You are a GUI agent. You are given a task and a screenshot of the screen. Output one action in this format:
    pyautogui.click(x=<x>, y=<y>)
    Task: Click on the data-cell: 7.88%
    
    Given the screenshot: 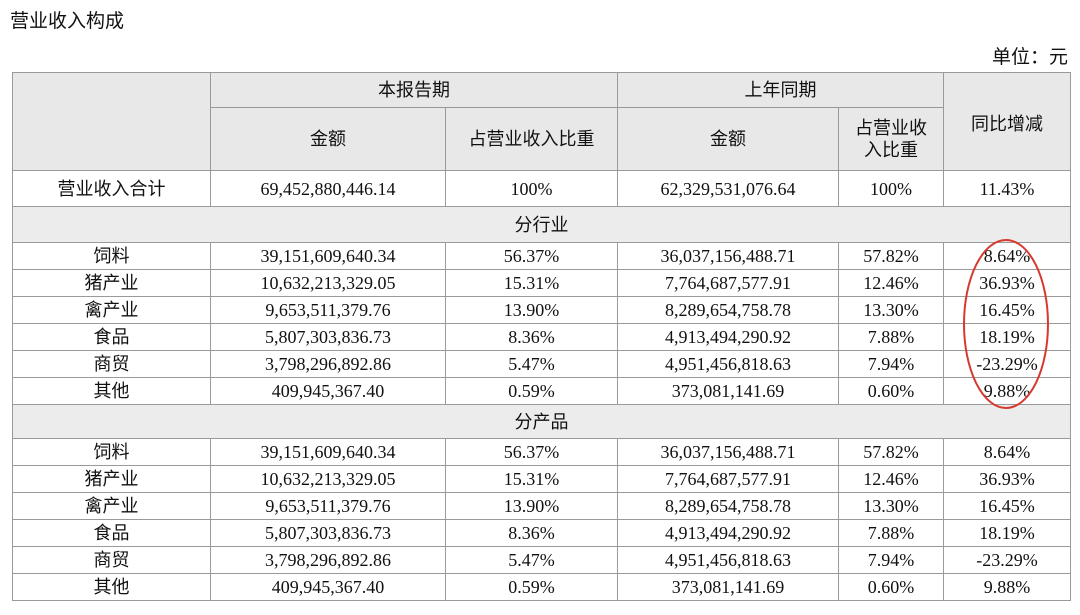 What is the action you would take?
    pyautogui.click(x=891, y=533)
    